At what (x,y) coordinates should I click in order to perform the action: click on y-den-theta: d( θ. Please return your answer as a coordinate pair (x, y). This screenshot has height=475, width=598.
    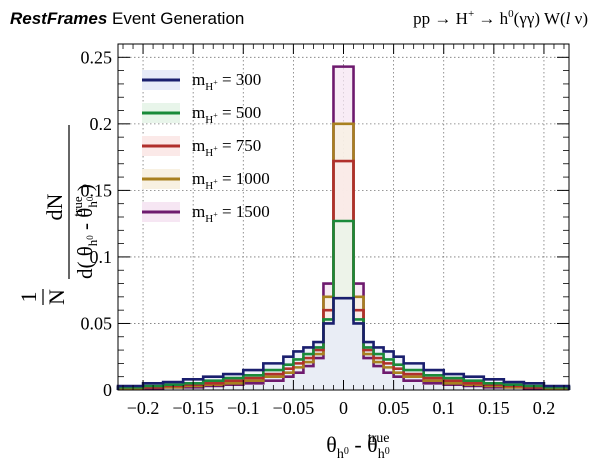
    Looking at the image, I should click on (85, 262).